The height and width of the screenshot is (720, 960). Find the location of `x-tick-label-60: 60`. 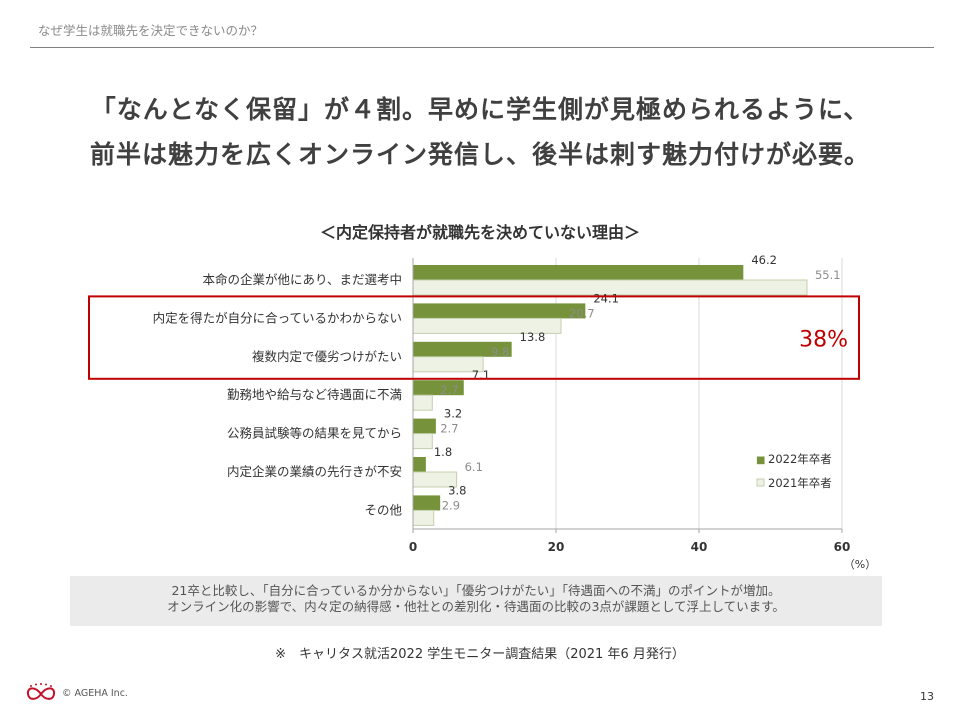

x-tick-label-60: 60 is located at coordinates (842, 547).